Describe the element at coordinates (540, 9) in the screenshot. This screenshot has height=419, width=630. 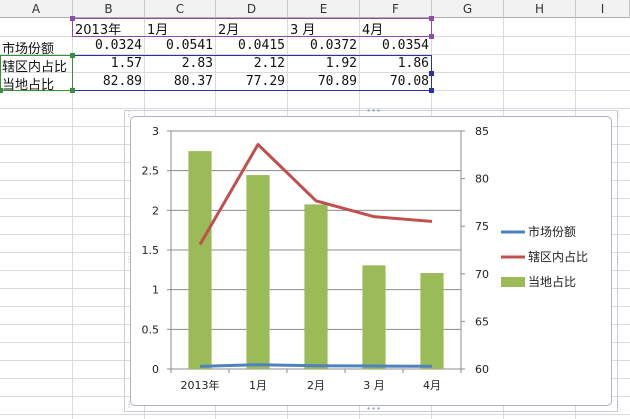
I see `column-header-h: H` at that location.